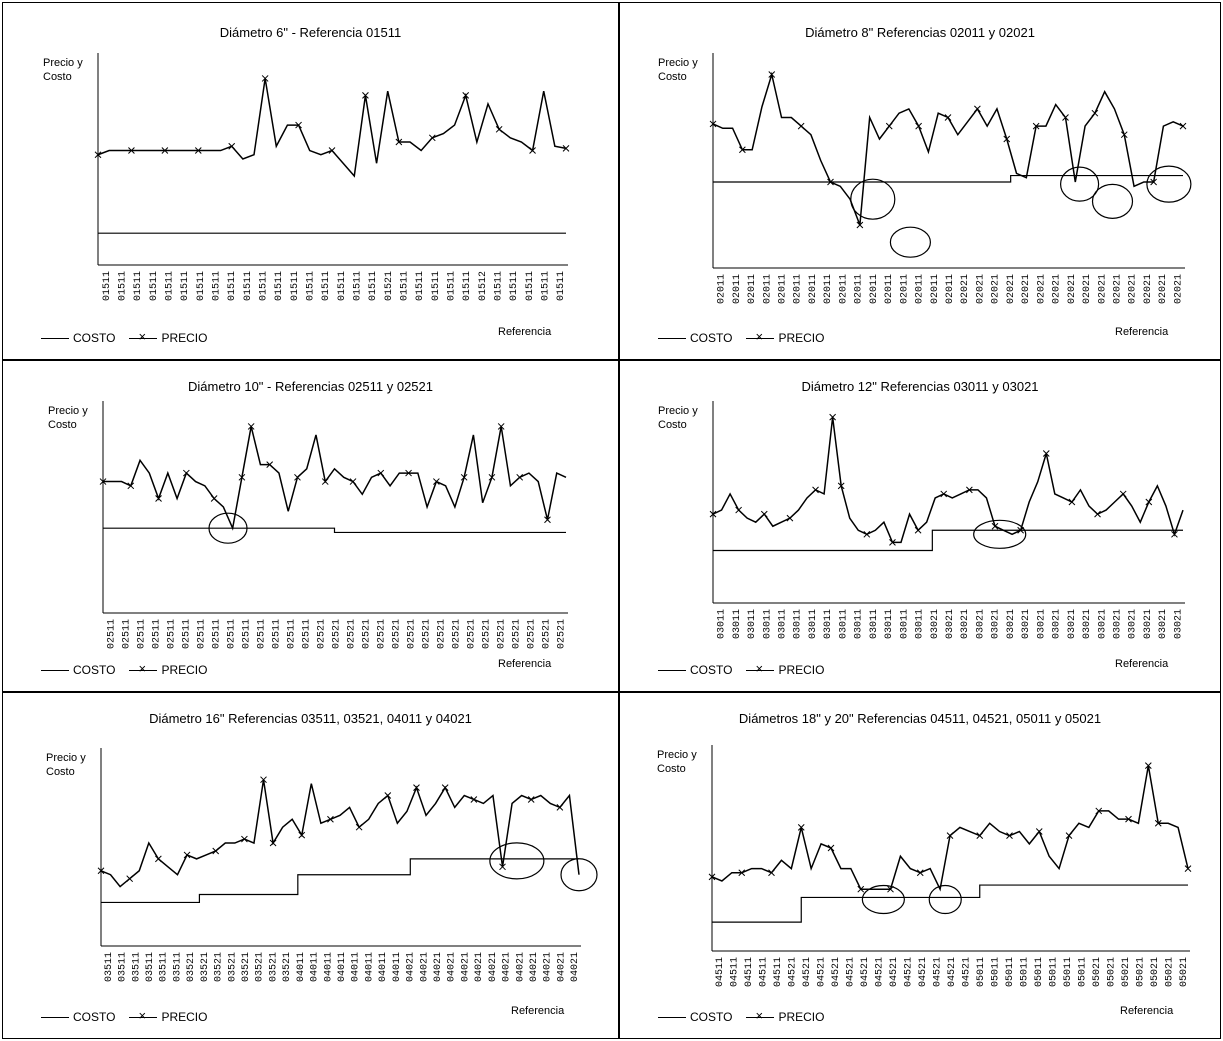 The image size is (1223, 1041). I want to click on y-axis-label-line1: Precio y, so click(63, 63).